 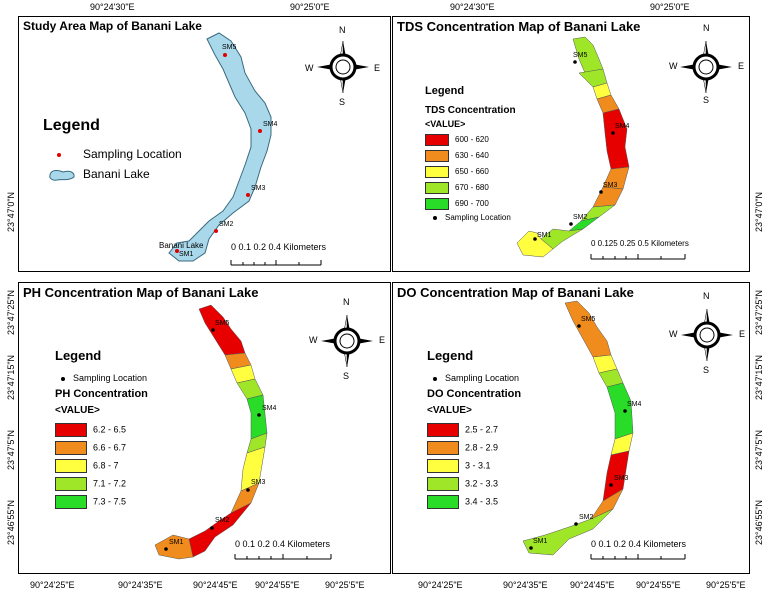 What do you see at coordinates (132, 154) in the screenshot?
I see `study-legend-sampling-label: Sampling Location` at bounding box center [132, 154].